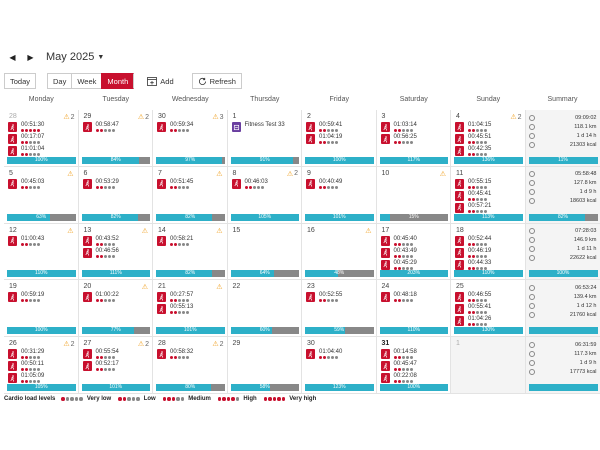 This screenshot has height=450, width=600. Describe the element at coordinates (86, 81) in the screenshot. I see `week-view-button: Week` at that location.